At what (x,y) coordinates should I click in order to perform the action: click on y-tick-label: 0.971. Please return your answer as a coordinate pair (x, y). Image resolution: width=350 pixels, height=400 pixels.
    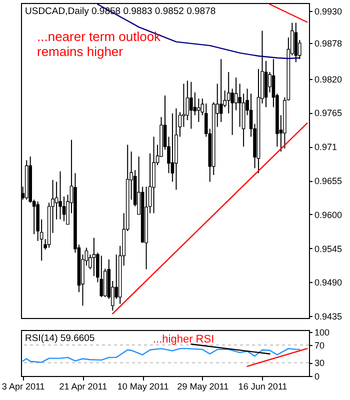
    Looking at the image, I should click on (326, 147).